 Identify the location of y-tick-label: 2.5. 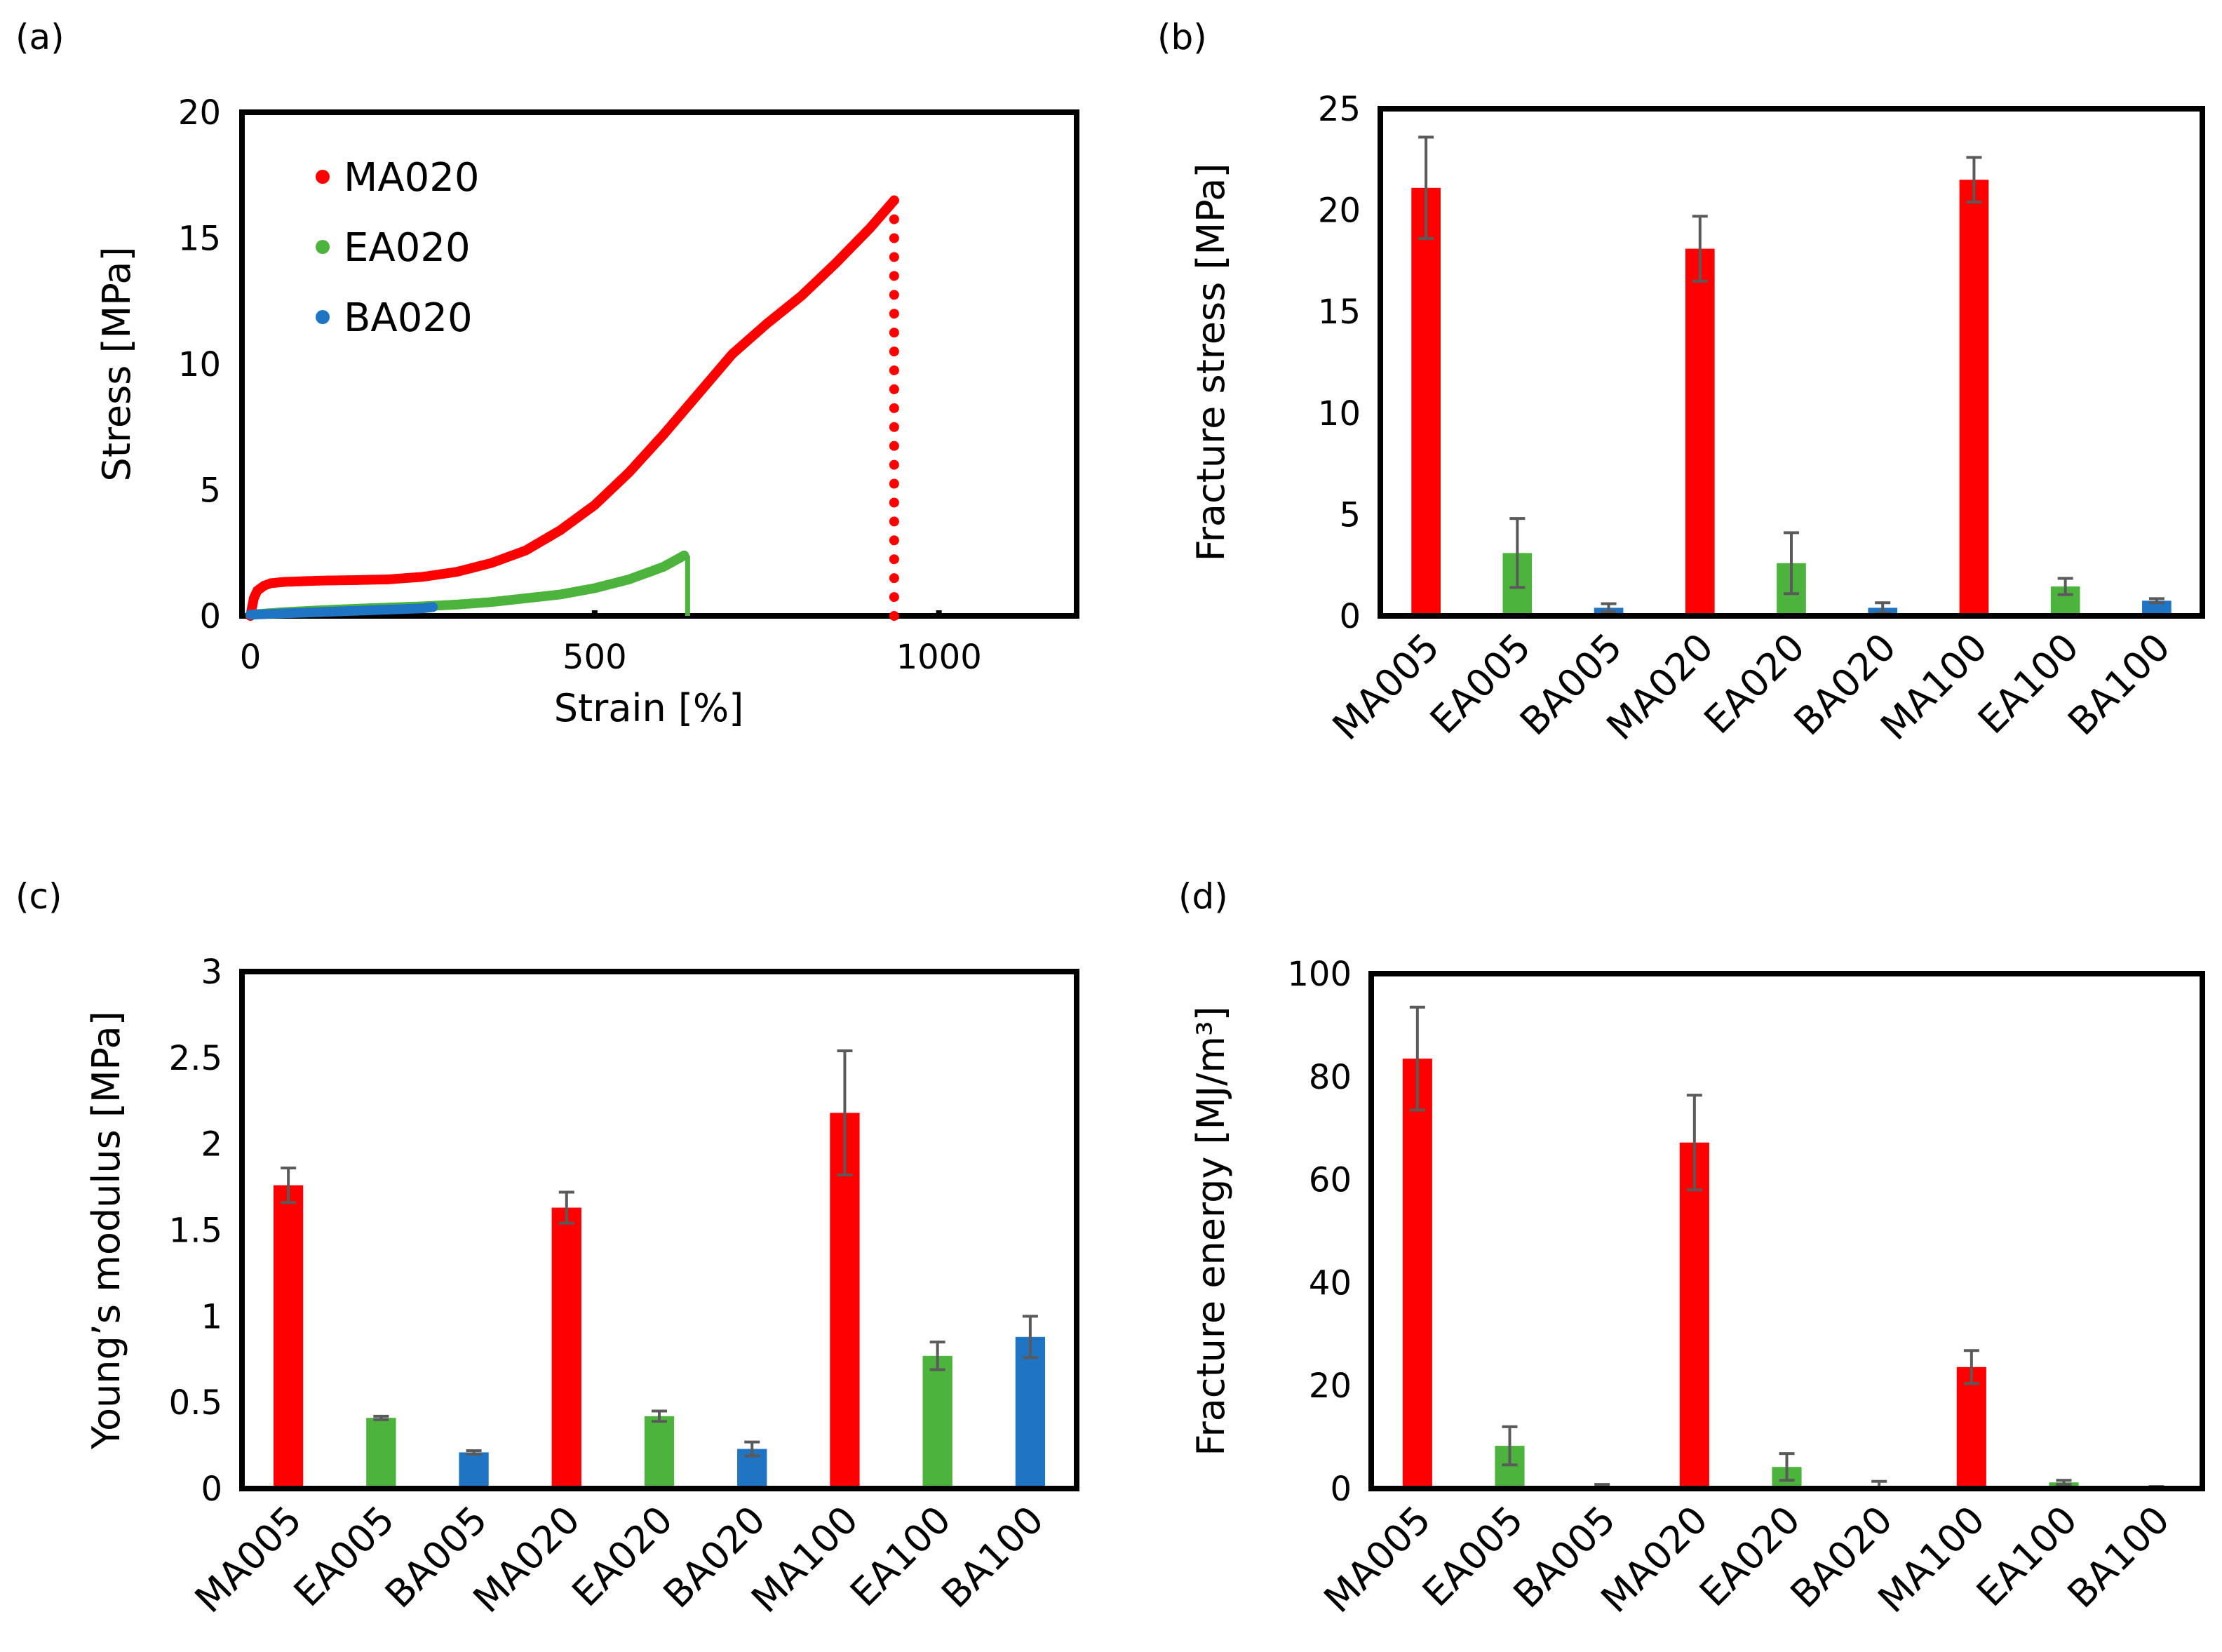
(195, 1058).